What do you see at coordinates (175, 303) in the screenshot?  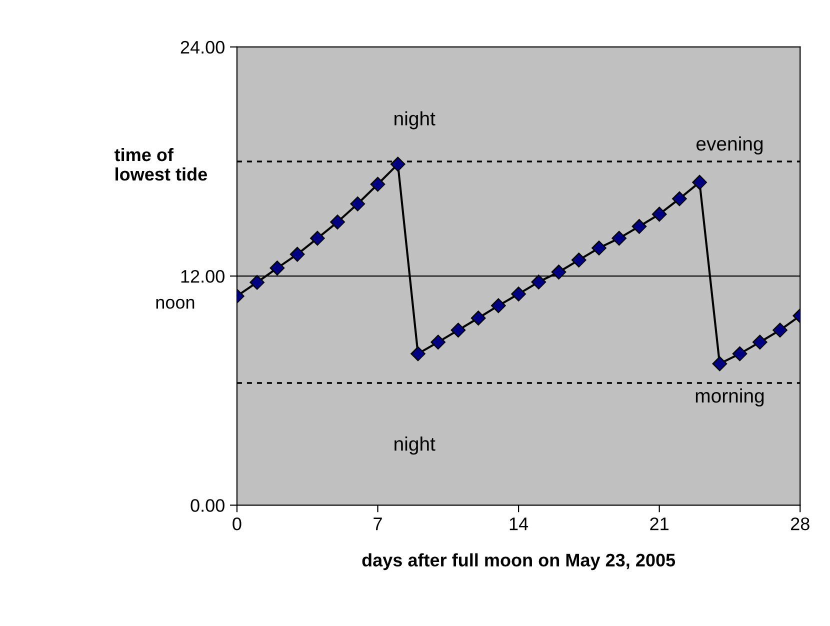 I see `ref-line-label: noon` at bounding box center [175, 303].